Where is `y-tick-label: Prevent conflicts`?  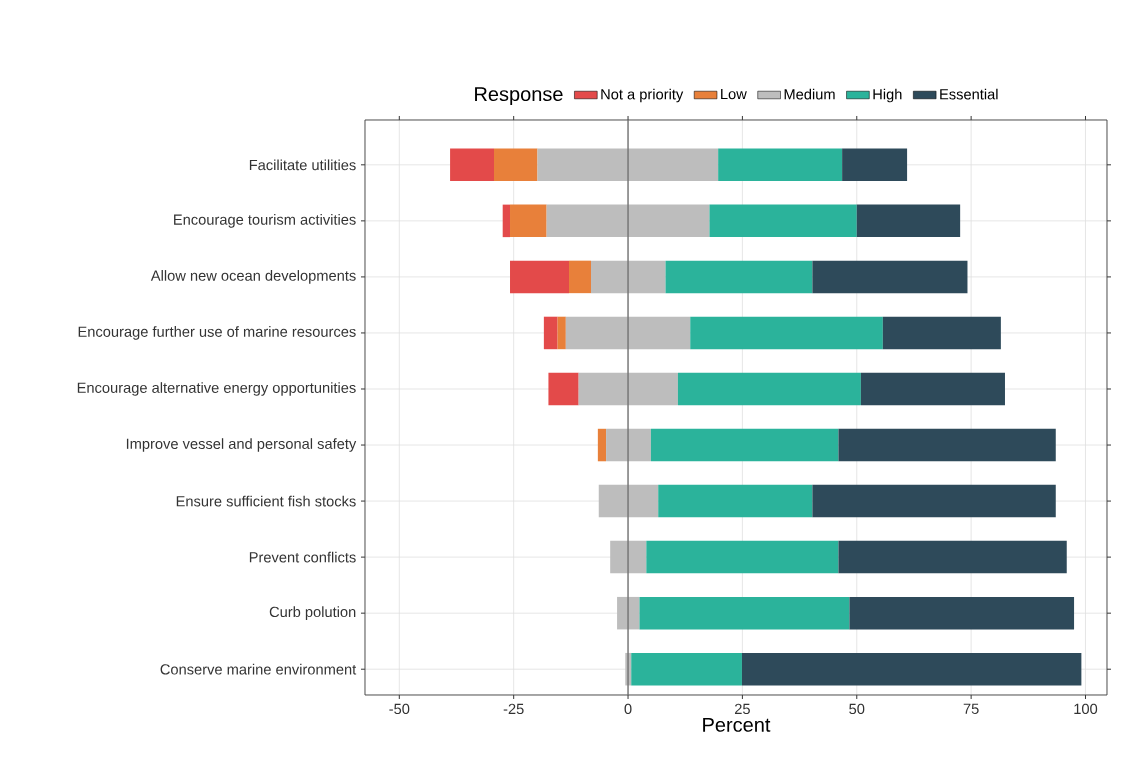 y-tick-label: Prevent conflicts is located at coordinates (302, 557).